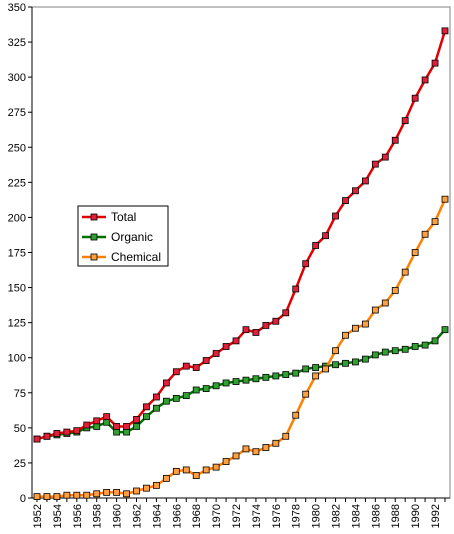 This screenshot has height=534, width=454. I want to click on y-tick-label: 25, so click(20, 464).